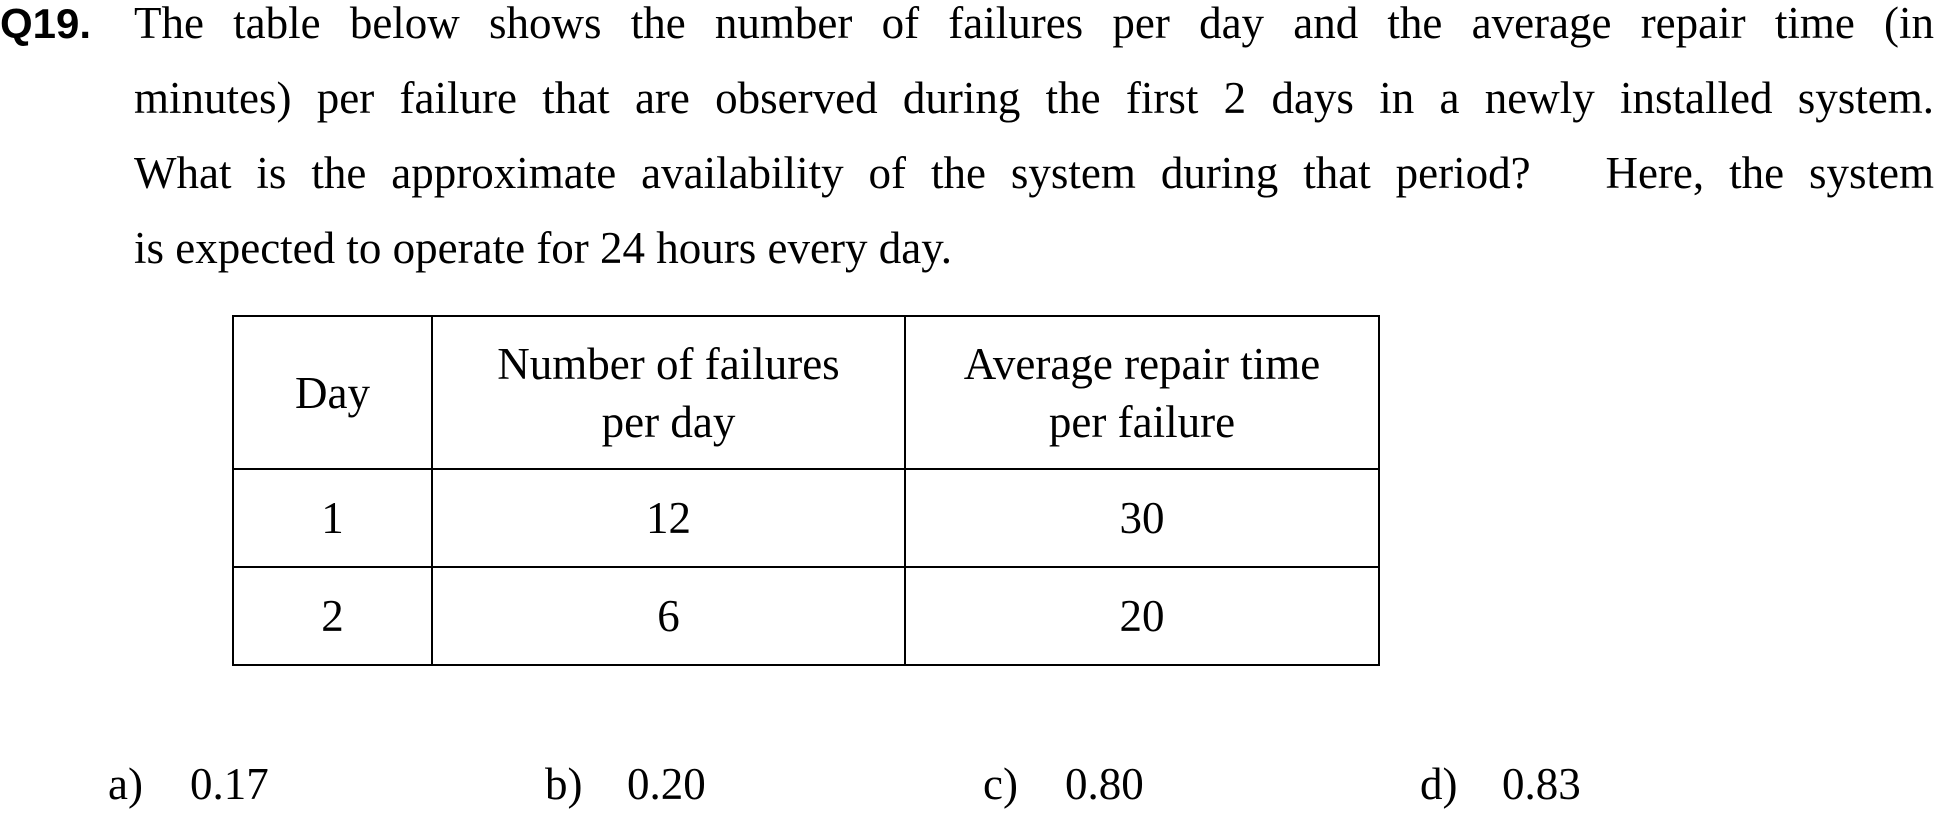 The height and width of the screenshot is (813, 1935). What do you see at coordinates (1142, 392) in the screenshot?
I see `header-repair-time: Average repair time per failure` at bounding box center [1142, 392].